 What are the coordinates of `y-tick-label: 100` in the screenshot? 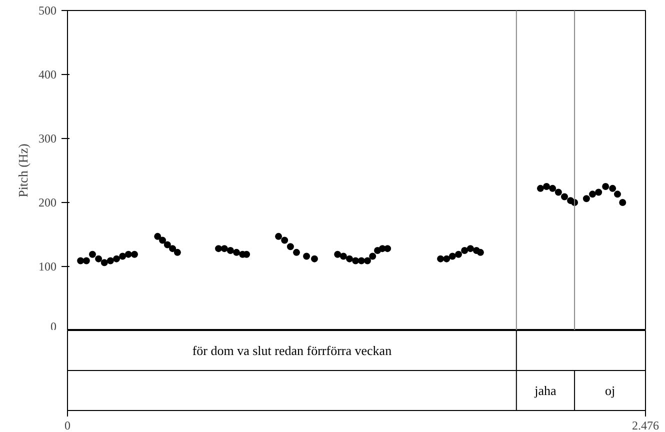 It's located at (47, 267).